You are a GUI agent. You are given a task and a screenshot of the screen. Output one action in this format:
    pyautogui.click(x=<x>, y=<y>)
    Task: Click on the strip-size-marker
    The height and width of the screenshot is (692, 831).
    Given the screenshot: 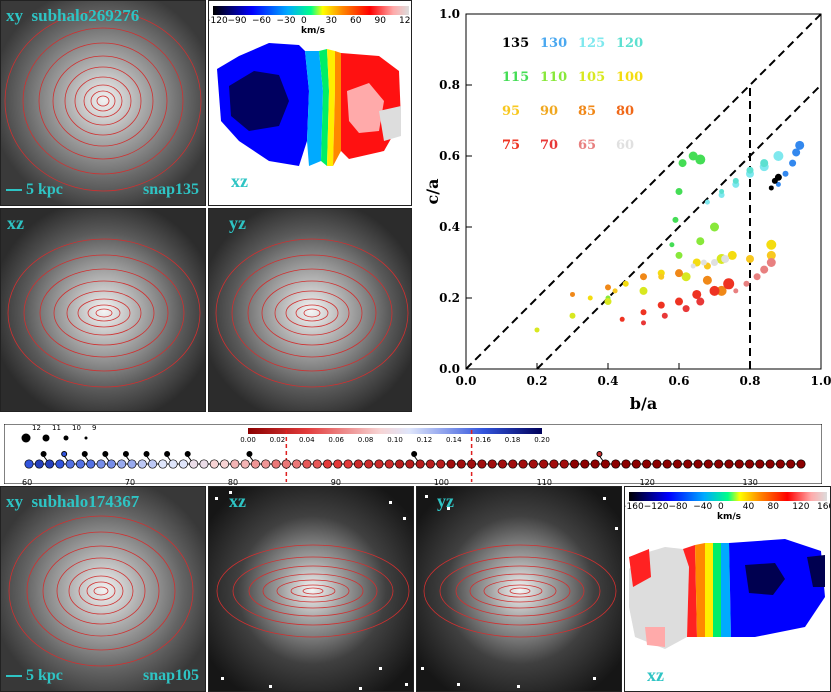 What is the action you would take?
    pyautogui.click(x=86, y=438)
    